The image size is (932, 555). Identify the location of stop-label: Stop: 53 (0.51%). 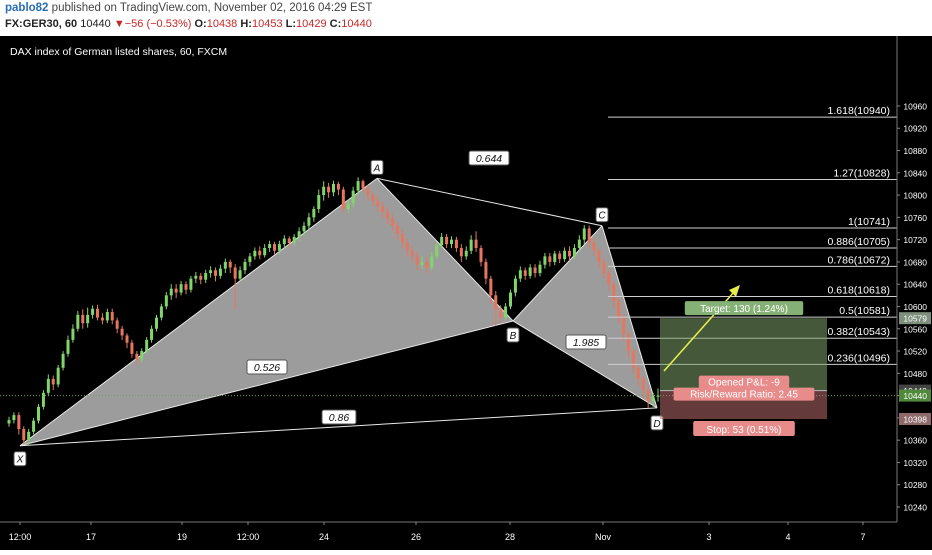
(743, 430).